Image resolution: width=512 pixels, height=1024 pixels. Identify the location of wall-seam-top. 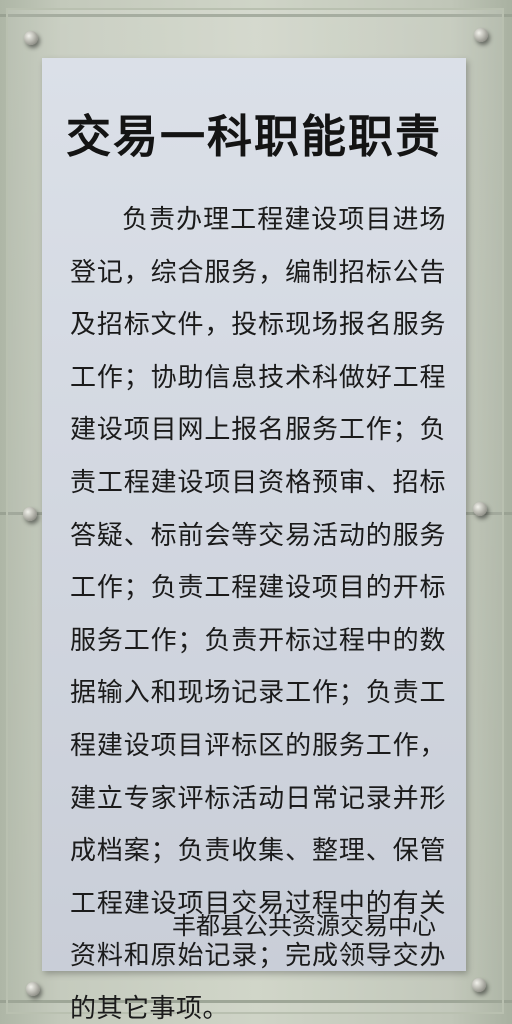
(256, 15).